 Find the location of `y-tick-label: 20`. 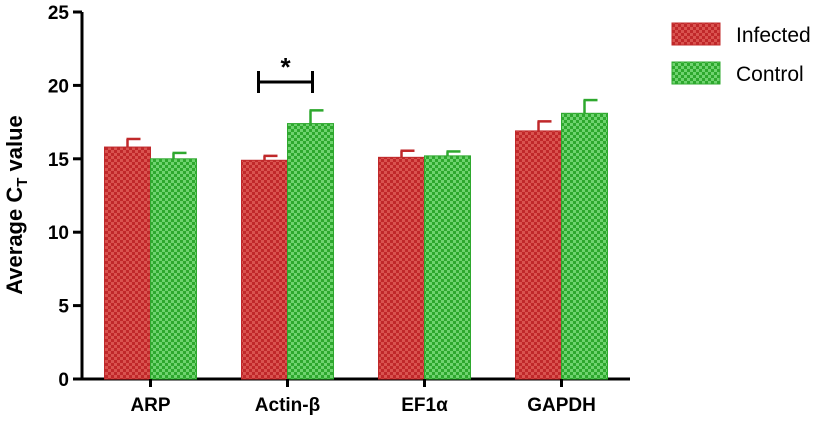

y-tick-label: 20 is located at coordinates (58, 86).